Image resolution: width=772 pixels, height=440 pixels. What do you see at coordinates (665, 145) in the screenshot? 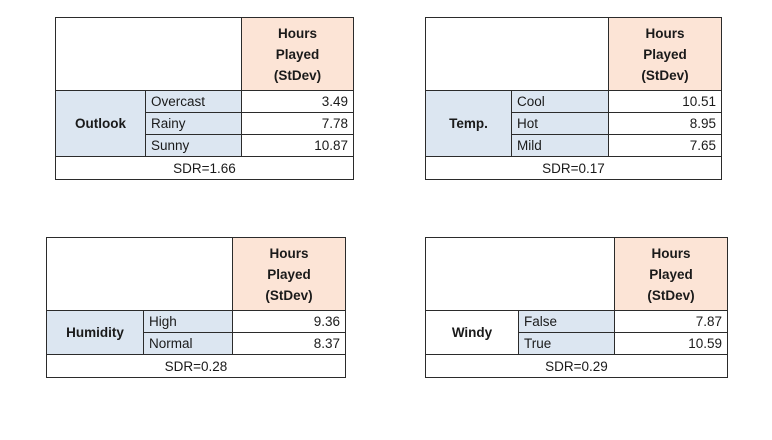
I see `stdev-value-cell: 7.65` at bounding box center [665, 145].